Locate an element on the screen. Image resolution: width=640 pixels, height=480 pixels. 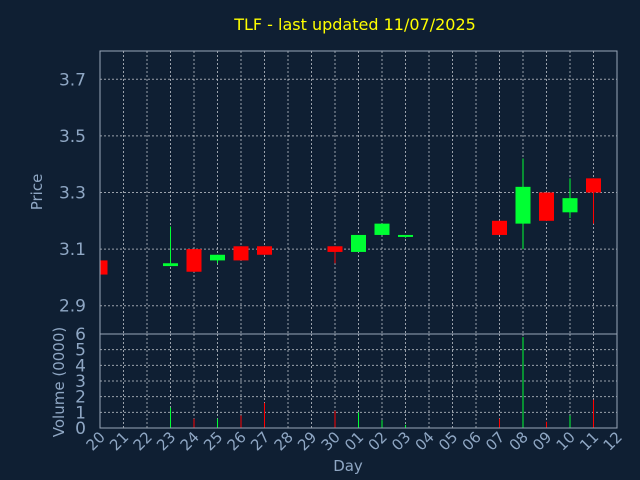
volume-y-tick-label: 3 is located at coordinates (80, 382).